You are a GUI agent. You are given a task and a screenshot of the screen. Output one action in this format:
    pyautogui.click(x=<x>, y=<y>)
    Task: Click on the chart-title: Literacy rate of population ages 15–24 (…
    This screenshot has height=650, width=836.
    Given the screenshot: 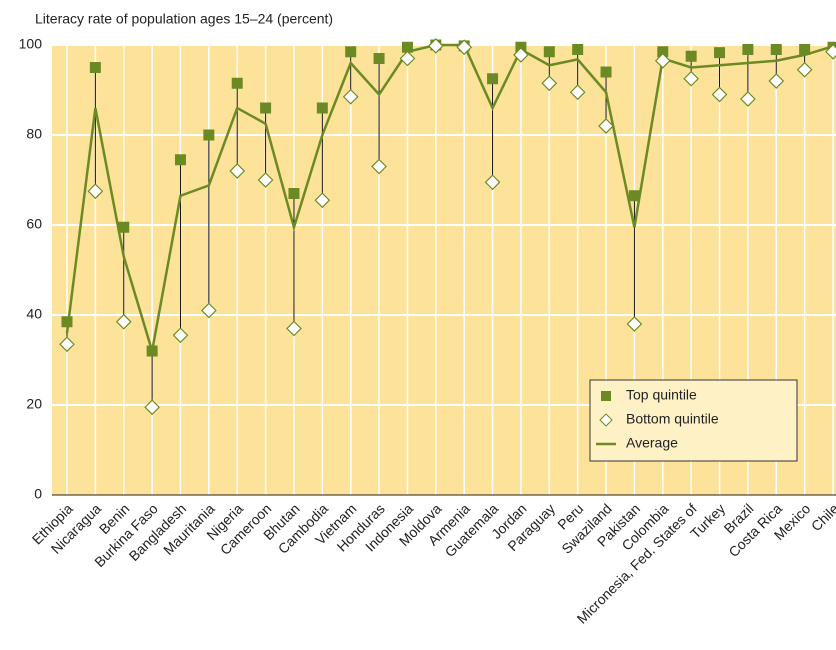 What is the action you would take?
    pyautogui.click(x=184, y=19)
    